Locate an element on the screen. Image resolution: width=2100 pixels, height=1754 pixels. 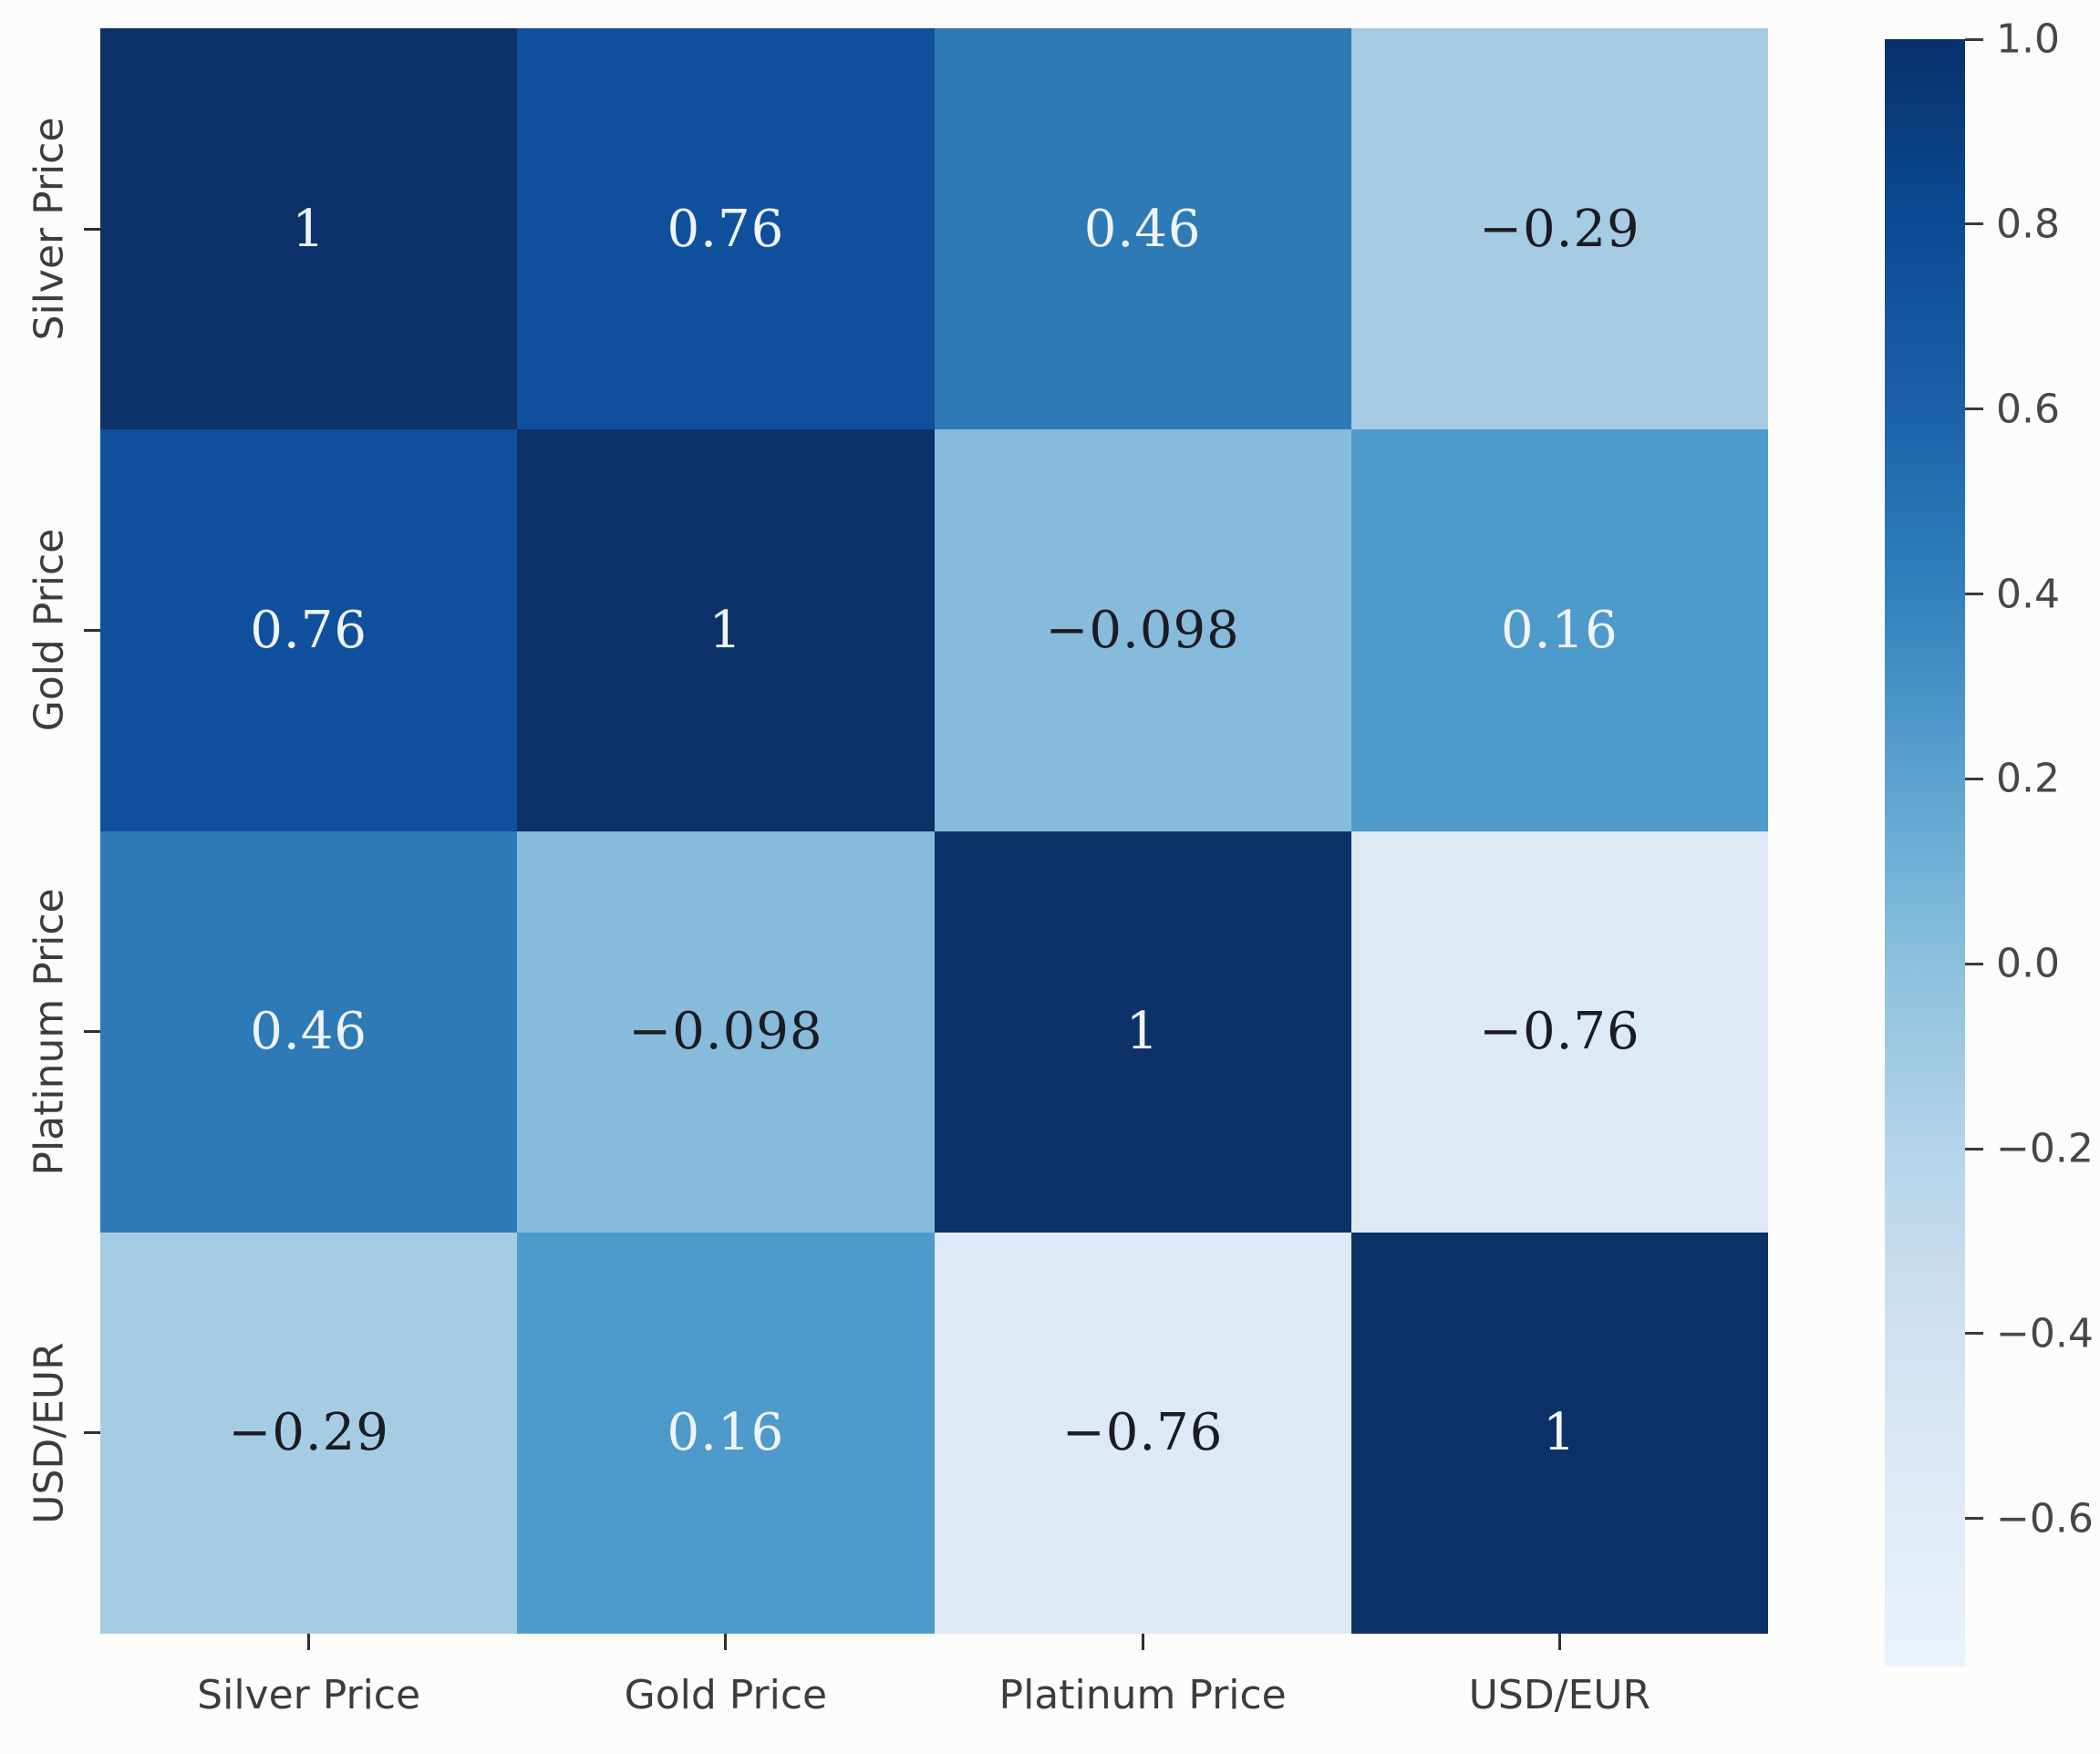
colorbar-tick-label: 0.6 is located at coordinates (2028, 409).